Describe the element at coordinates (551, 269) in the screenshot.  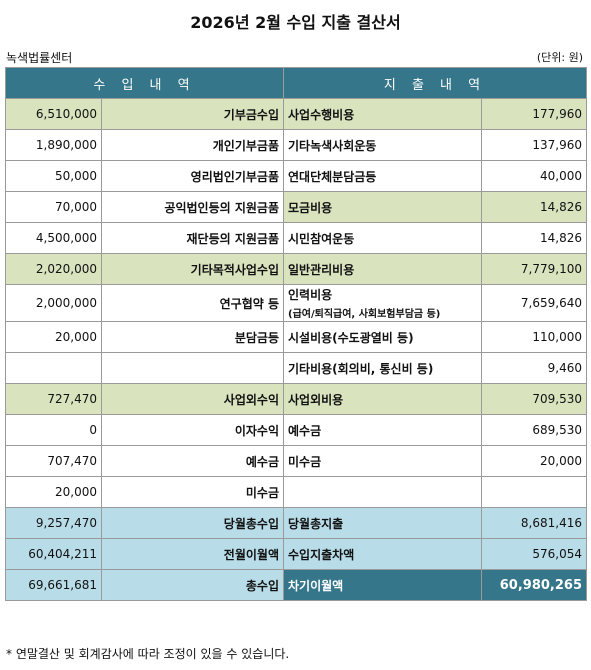
I see `expense-amount-text: 7,779,100` at that location.